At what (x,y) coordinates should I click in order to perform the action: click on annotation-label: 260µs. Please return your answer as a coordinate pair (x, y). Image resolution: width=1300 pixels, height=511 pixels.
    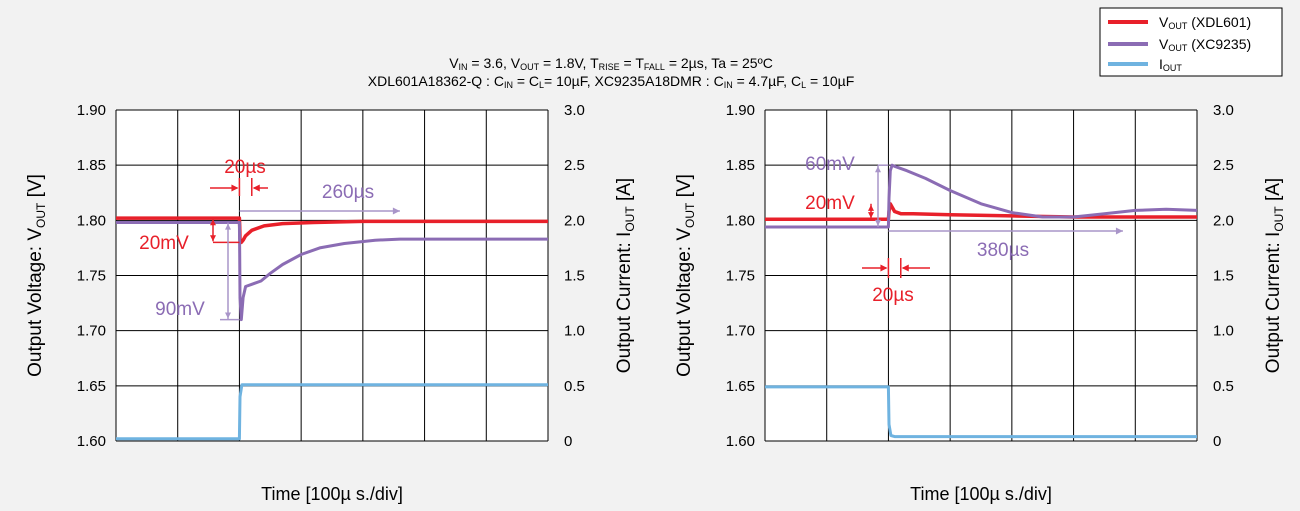
    Looking at the image, I should click on (348, 192).